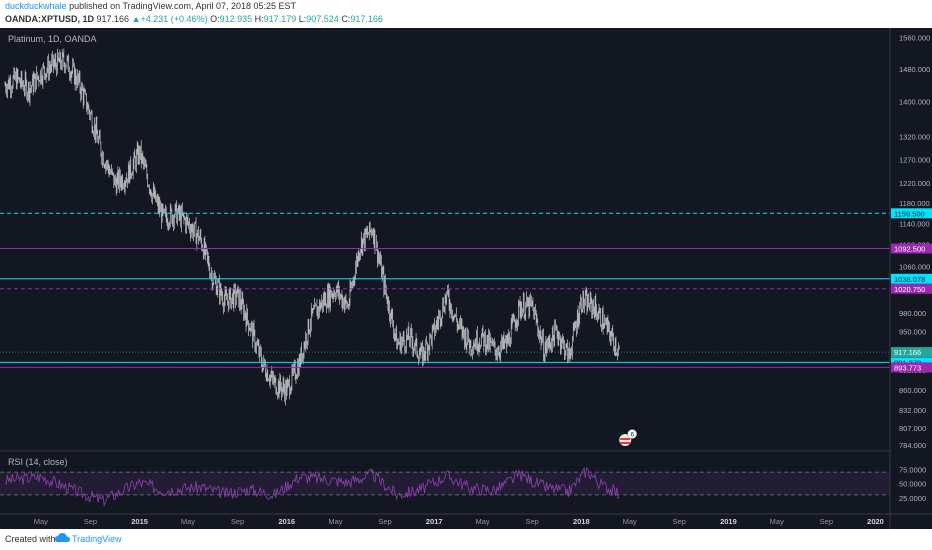 This screenshot has width=932, height=550. Describe the element at coordinates (466, 539) in the screenshot. I see `footer: Created with TradingView` at that location.